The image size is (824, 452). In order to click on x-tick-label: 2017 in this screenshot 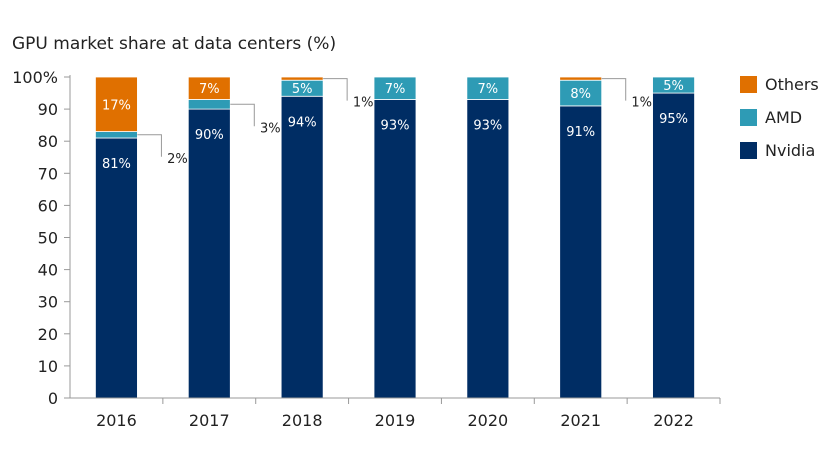, I will do `click(209, 420)`.